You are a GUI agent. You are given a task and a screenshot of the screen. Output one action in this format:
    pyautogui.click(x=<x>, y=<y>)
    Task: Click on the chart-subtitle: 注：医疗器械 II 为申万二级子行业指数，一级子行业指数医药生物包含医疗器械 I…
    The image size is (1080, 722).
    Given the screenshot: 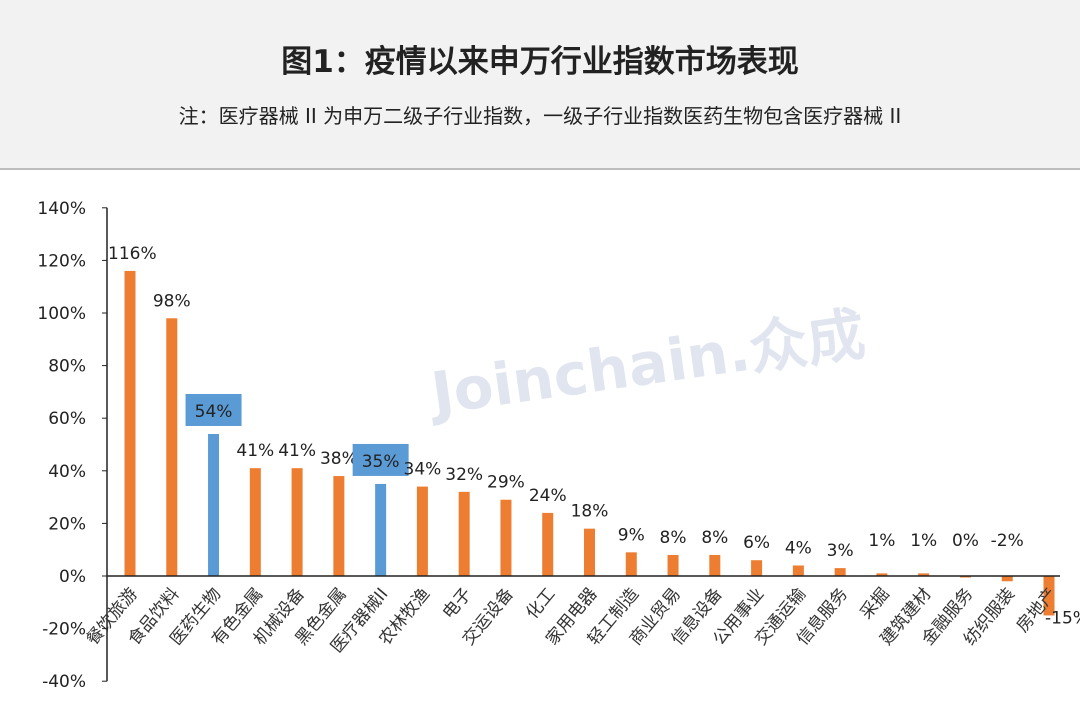 What is the action you would take?
    pyautogui.click(x=540, y=116)
    